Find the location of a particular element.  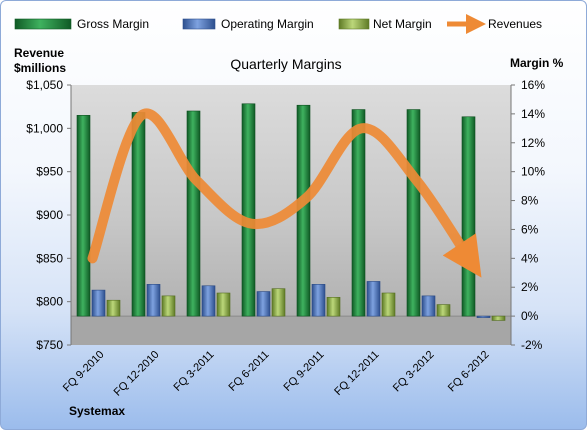

baseline-floor is located at coordinates (291, 330).